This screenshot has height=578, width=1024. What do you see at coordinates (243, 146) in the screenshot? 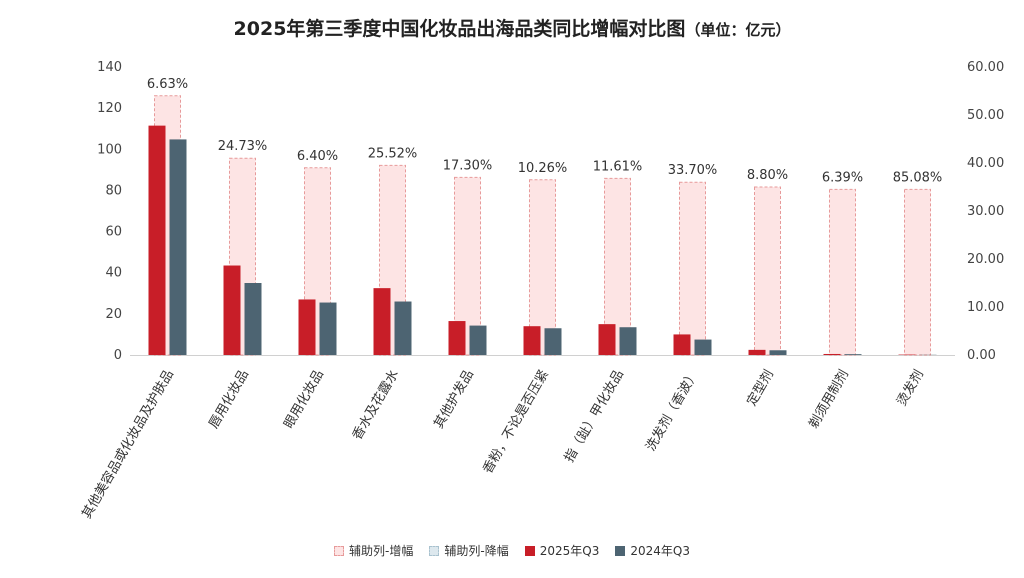
I see `growth-label: 24.73%` at bounding box center [243, 146].